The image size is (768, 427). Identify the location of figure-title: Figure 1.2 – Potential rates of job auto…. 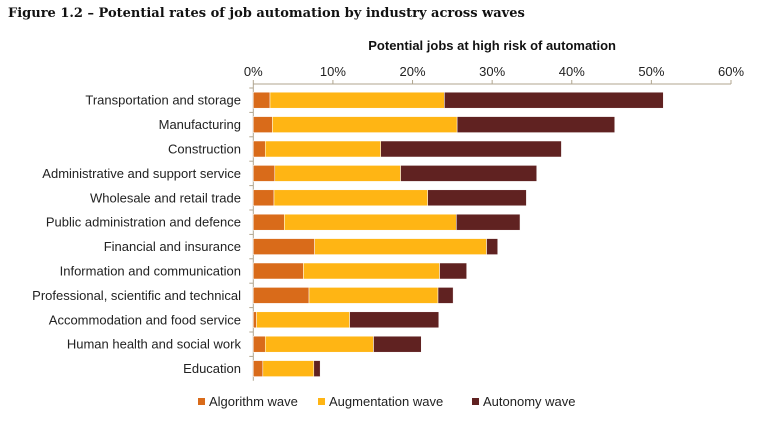
(266, 13).